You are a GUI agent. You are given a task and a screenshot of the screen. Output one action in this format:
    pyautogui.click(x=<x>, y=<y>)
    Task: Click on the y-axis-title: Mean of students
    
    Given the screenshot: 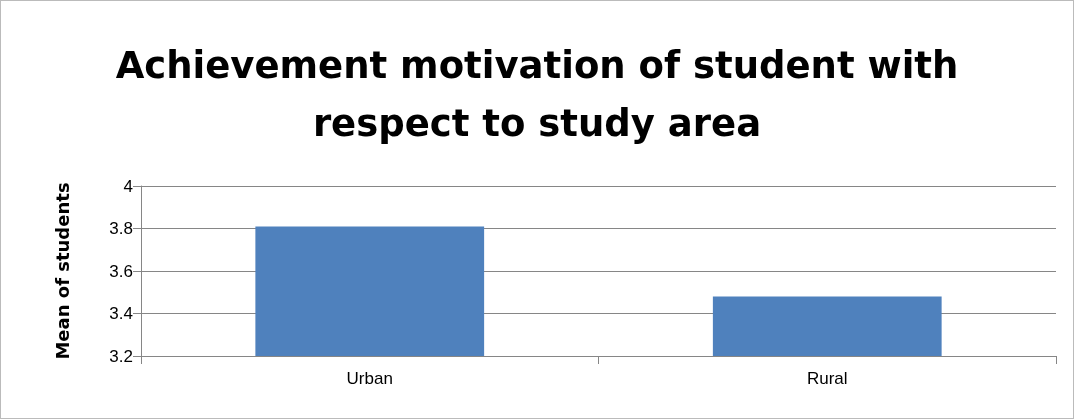 What is the action you would take?
    pyautogui.click(x=62, y=271)
    